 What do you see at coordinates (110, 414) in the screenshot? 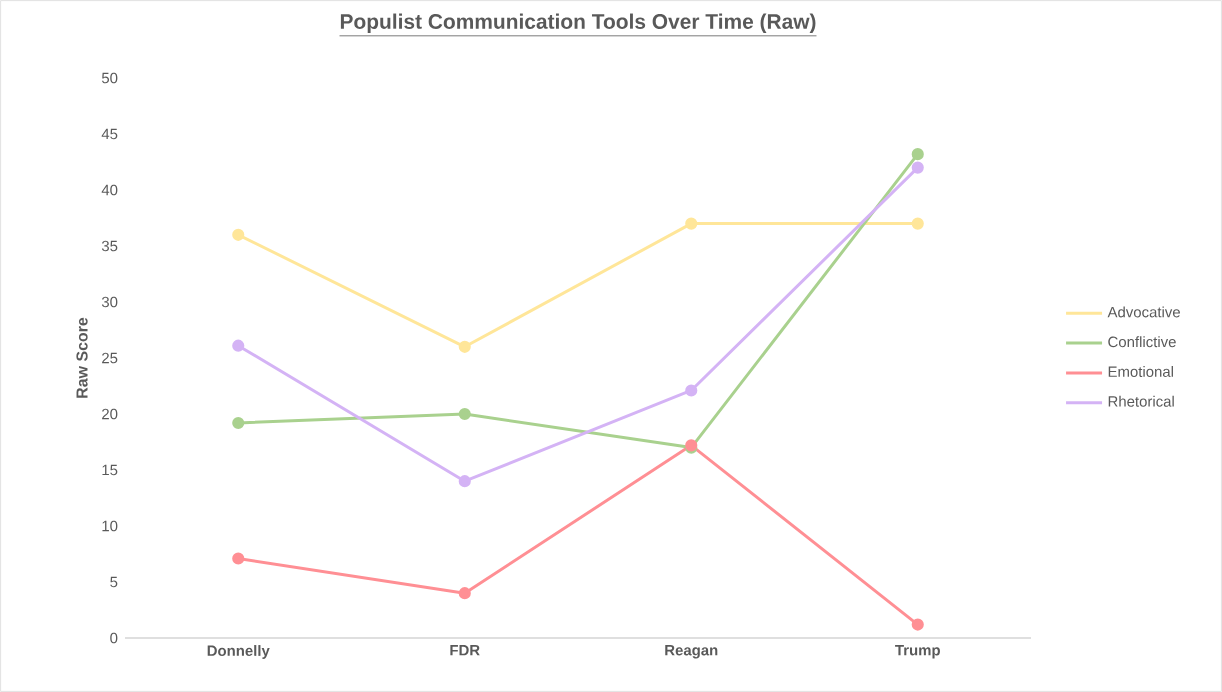
I see `y-tick-label: 20` at bounding box center [110, 414].